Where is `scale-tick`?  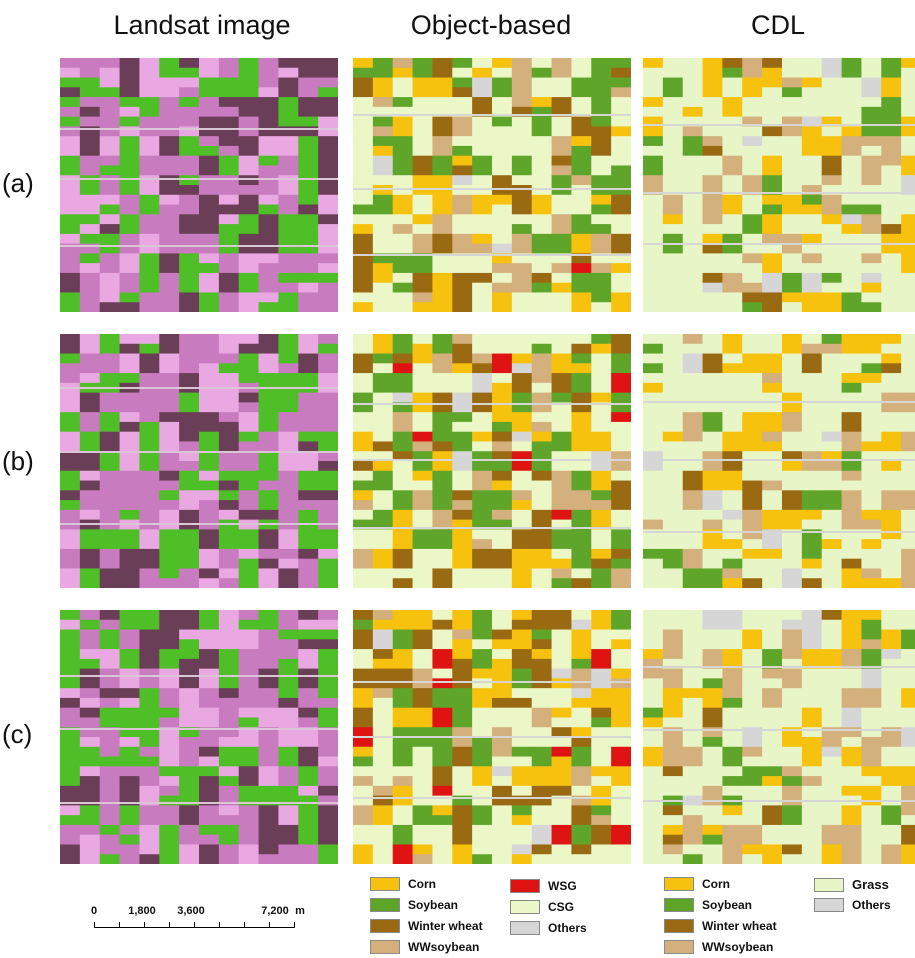 scale-tick is located at coordinates (194, 925).